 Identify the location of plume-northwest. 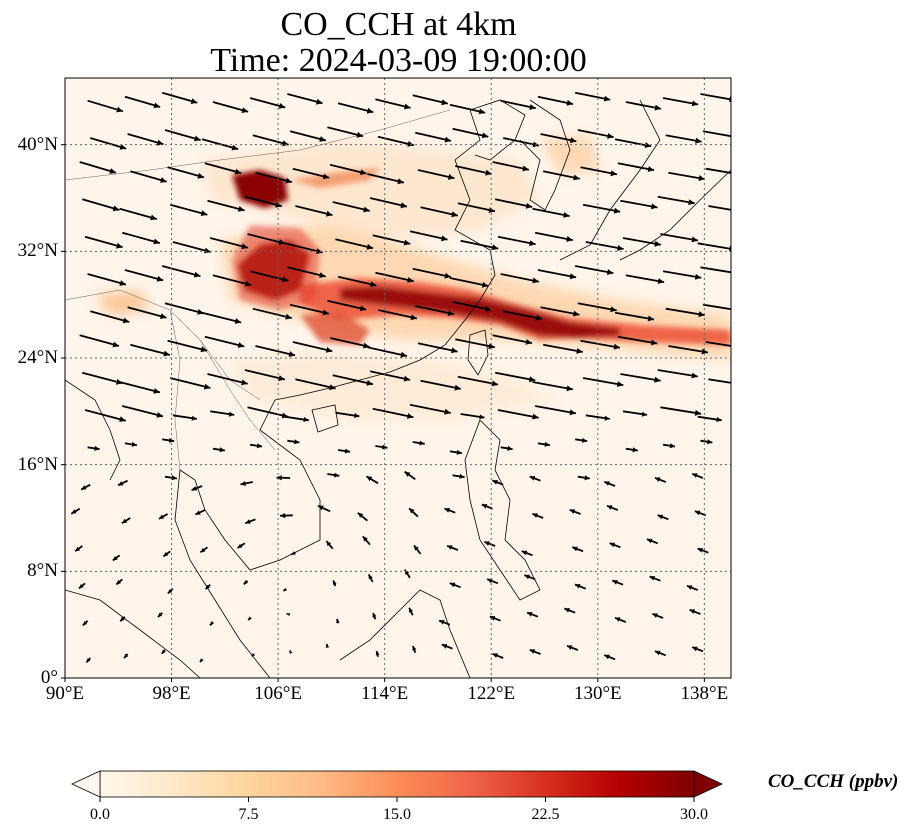
(260, 189).